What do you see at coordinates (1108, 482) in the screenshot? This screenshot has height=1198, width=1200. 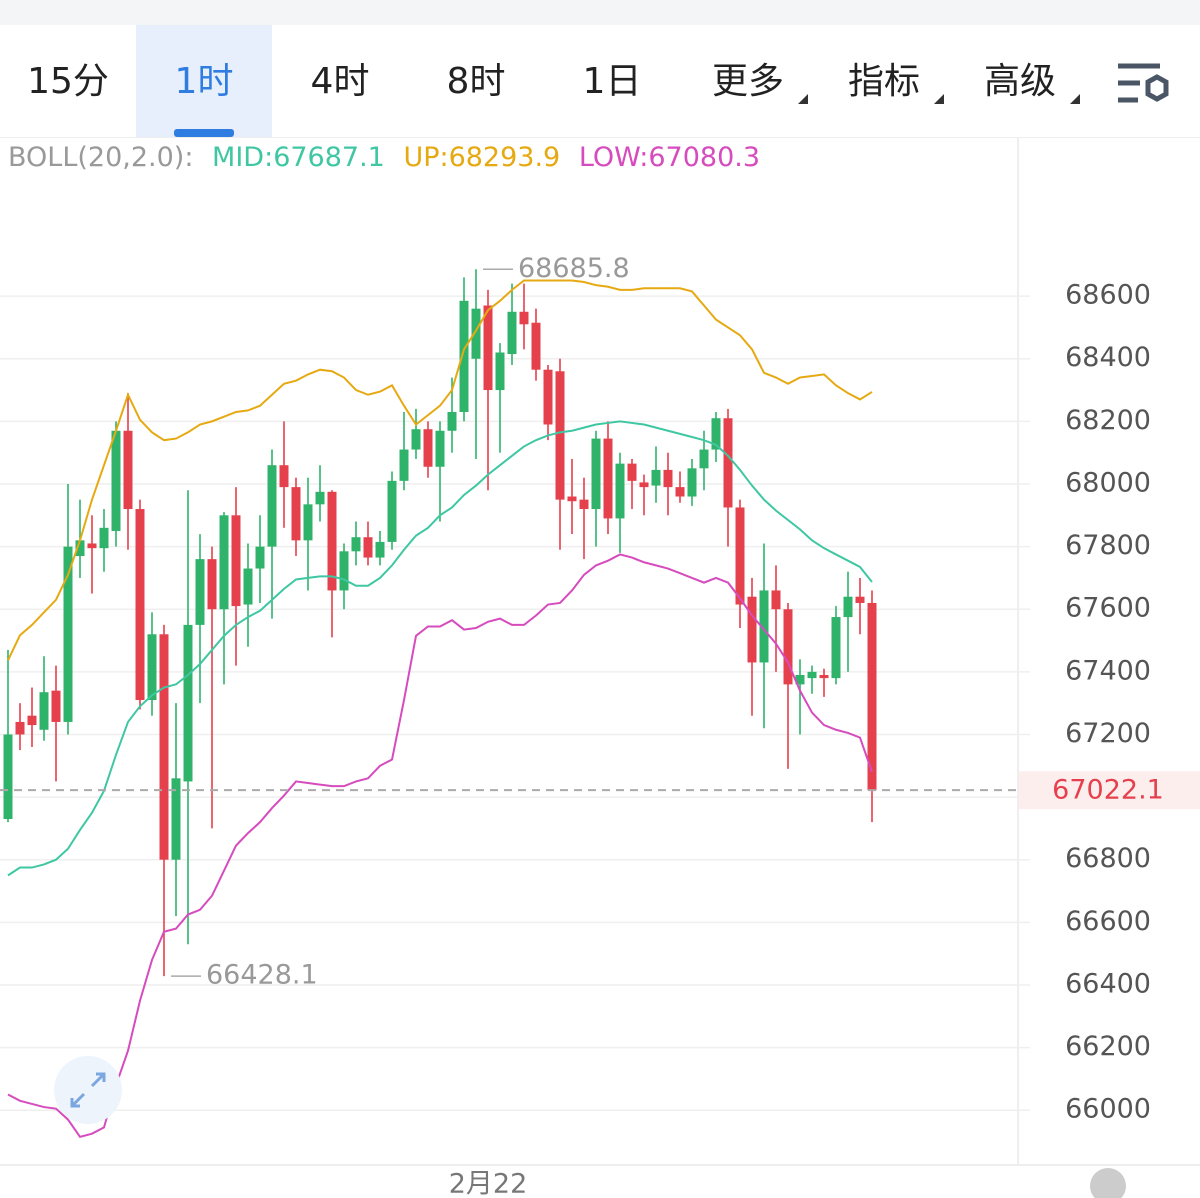 I see `y-tick-label: 68000` at bounding box center [1108, 482].